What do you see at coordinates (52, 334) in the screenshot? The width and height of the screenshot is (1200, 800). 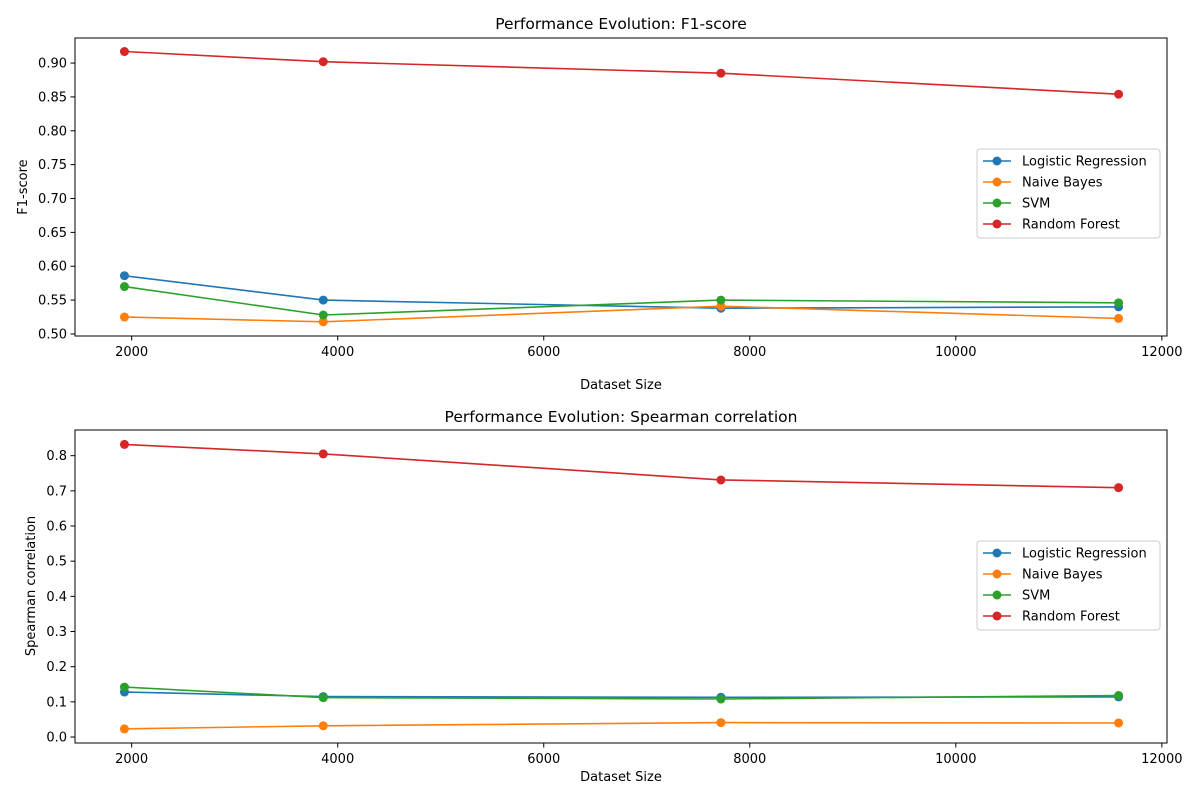 I see `y-tick-label: 0.50` at bounding box center [52, 334].